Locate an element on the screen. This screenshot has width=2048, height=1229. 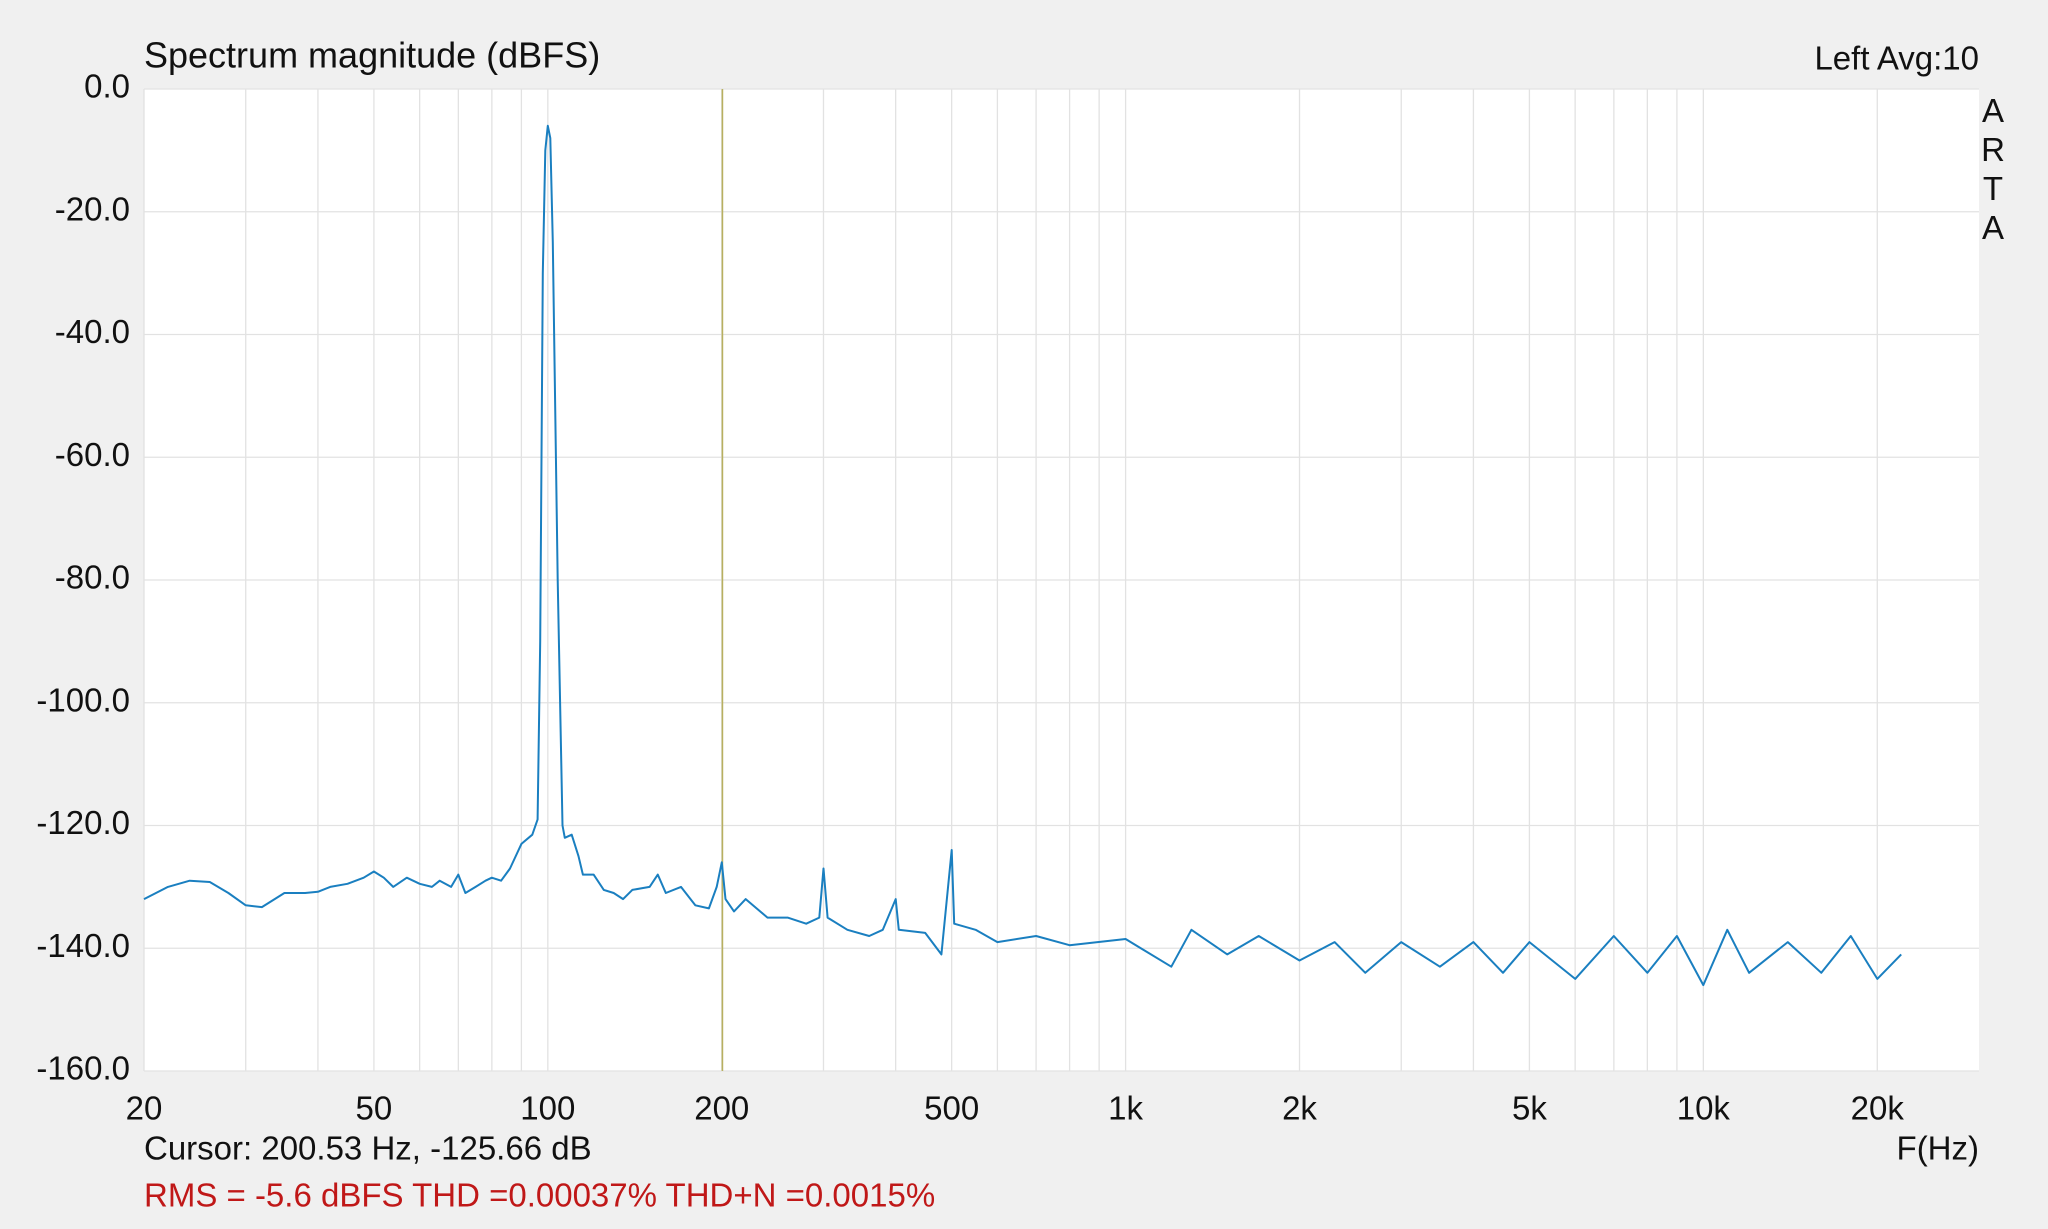
x-tick-label: 10k is located at coordinates (1704, 1108).